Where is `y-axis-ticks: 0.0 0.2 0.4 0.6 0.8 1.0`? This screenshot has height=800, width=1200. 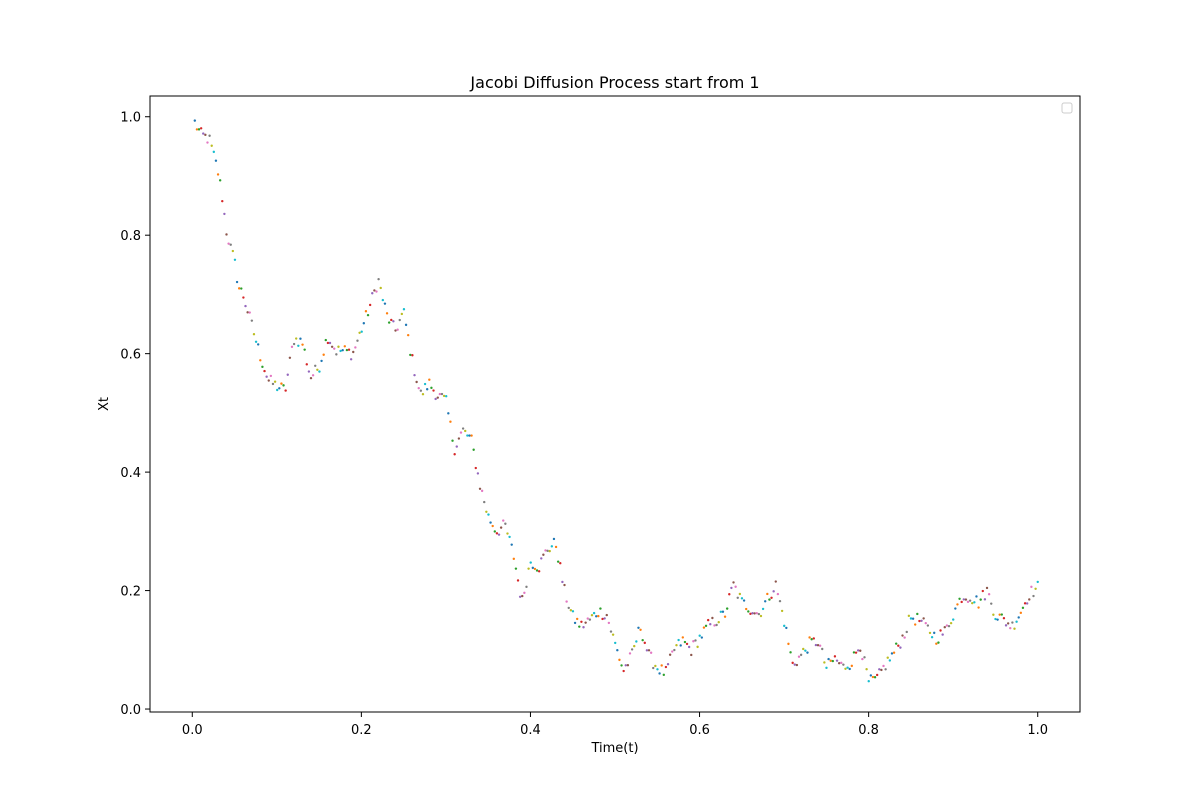 y-axis-ticks: 0.0 0.2 0.4 0.6 0.8 1.0 is located at coordinates (135, 414).